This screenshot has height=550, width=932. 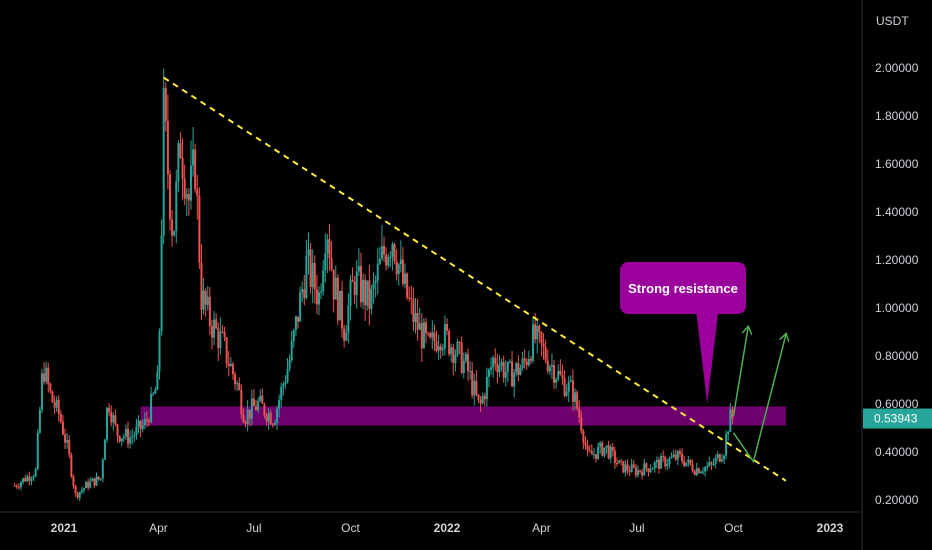 I want to click on currency-label: USDT, so click(x=892, y=21).